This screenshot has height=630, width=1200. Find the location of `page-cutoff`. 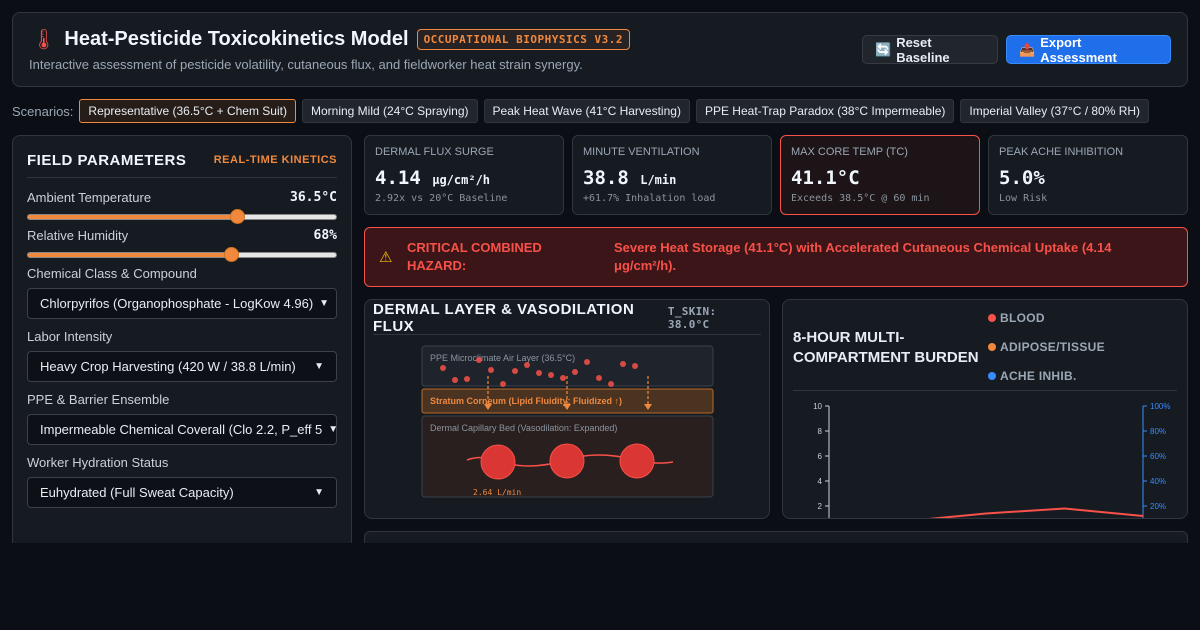

page-cutoff is located at coordinates (600, 586).